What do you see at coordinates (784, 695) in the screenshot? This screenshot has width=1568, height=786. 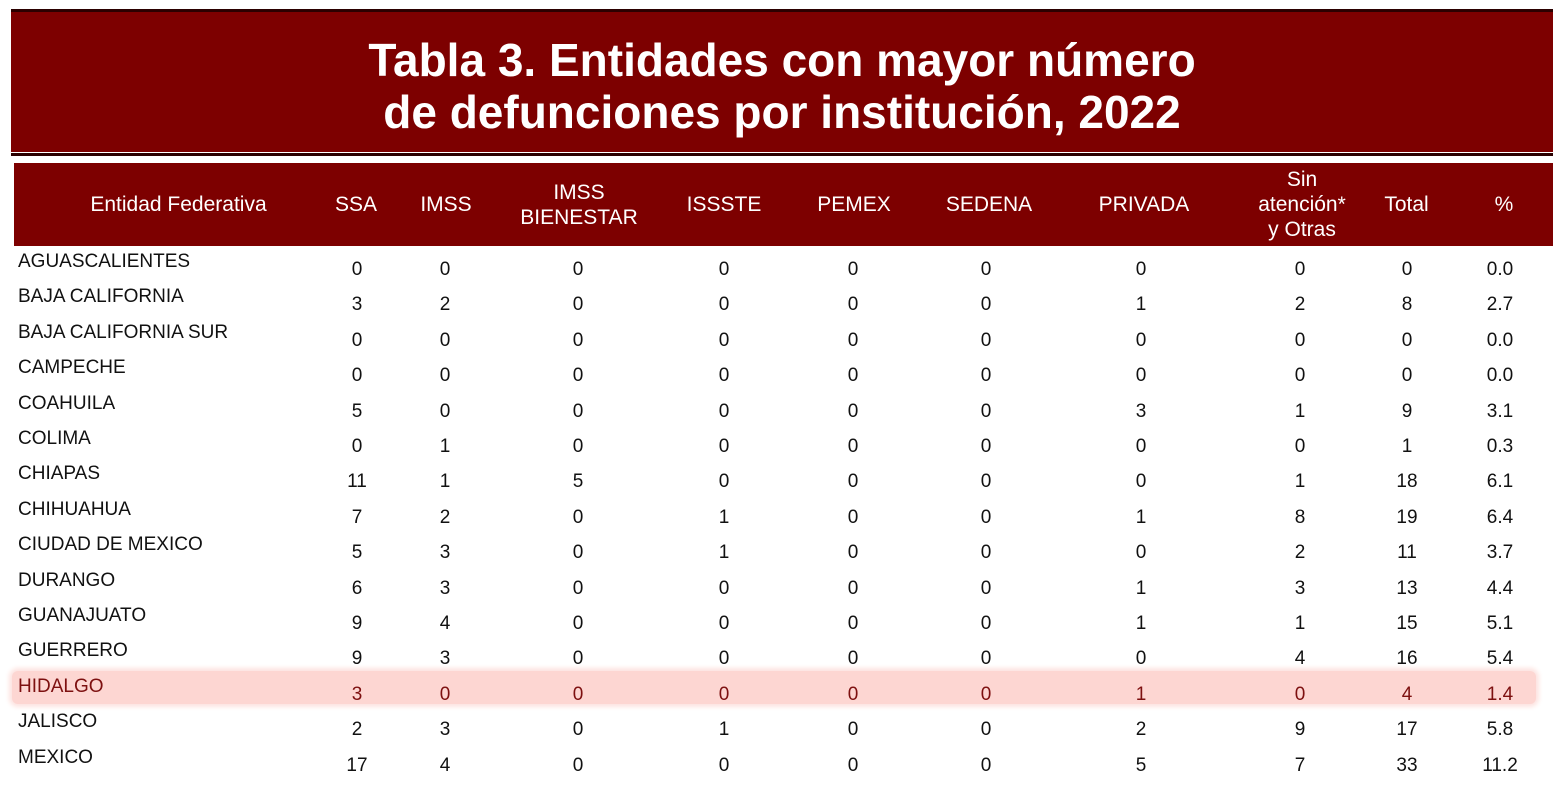 I see `table-row: HIDALGO 3 0 0 0 0 0 1 0 4 1.4` at bounding box center [784, 695].